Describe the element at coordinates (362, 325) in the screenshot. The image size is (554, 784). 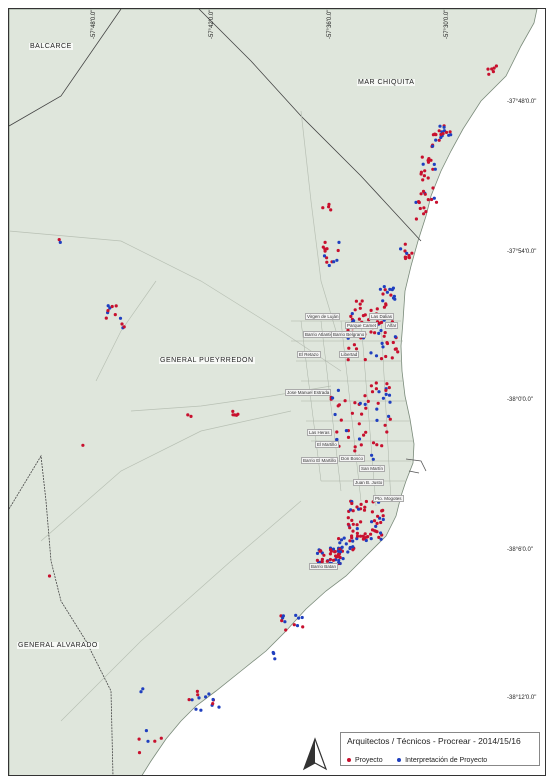
I see `barrio-label: Parque Camet` at that location.